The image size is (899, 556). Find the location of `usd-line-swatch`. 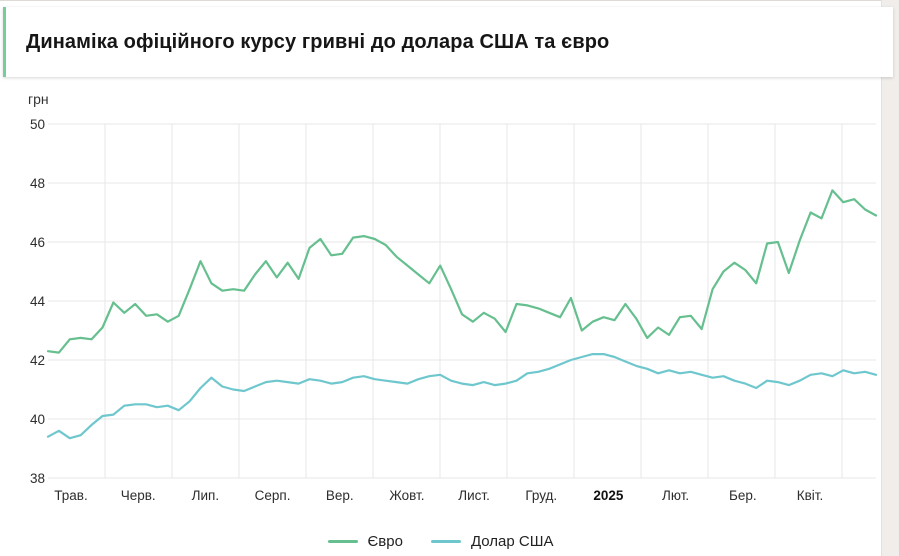

usd-line-swatch is located at coordinates (445, 541).